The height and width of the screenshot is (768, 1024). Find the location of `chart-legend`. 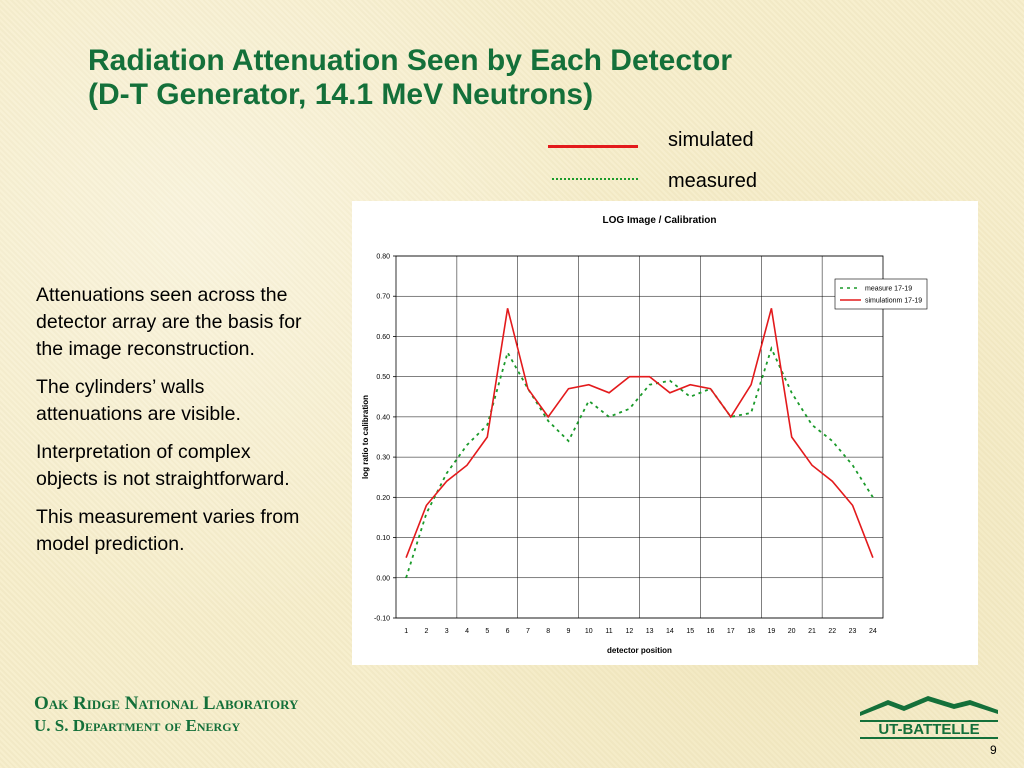

chart-legend is located at coordinates (881, 294).